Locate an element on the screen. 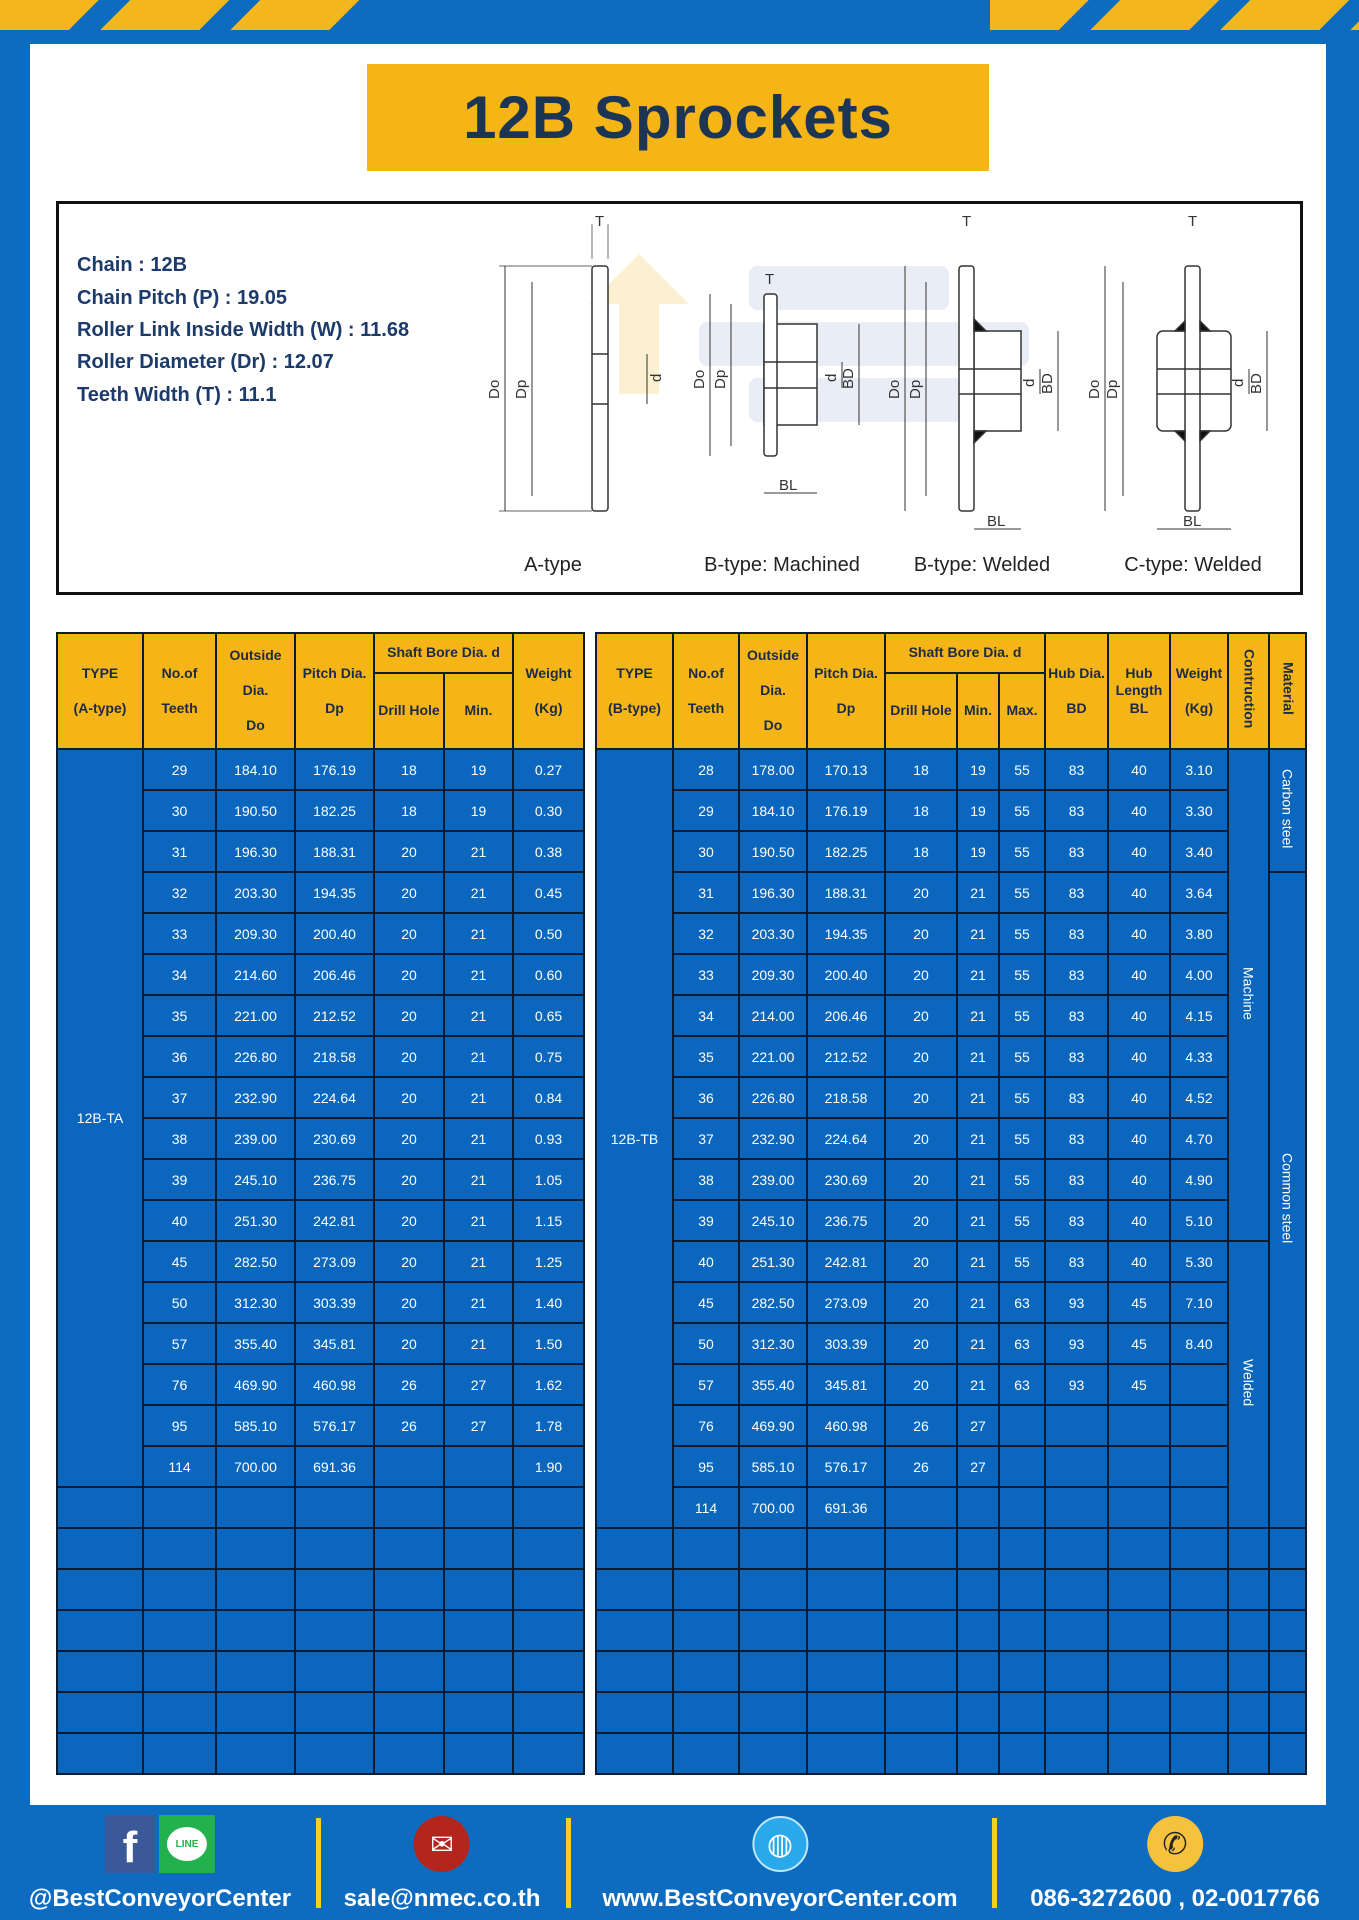 This screenshot has width=1359, height=1920. facebook-icon: f is located at coordinates (129, 1844).